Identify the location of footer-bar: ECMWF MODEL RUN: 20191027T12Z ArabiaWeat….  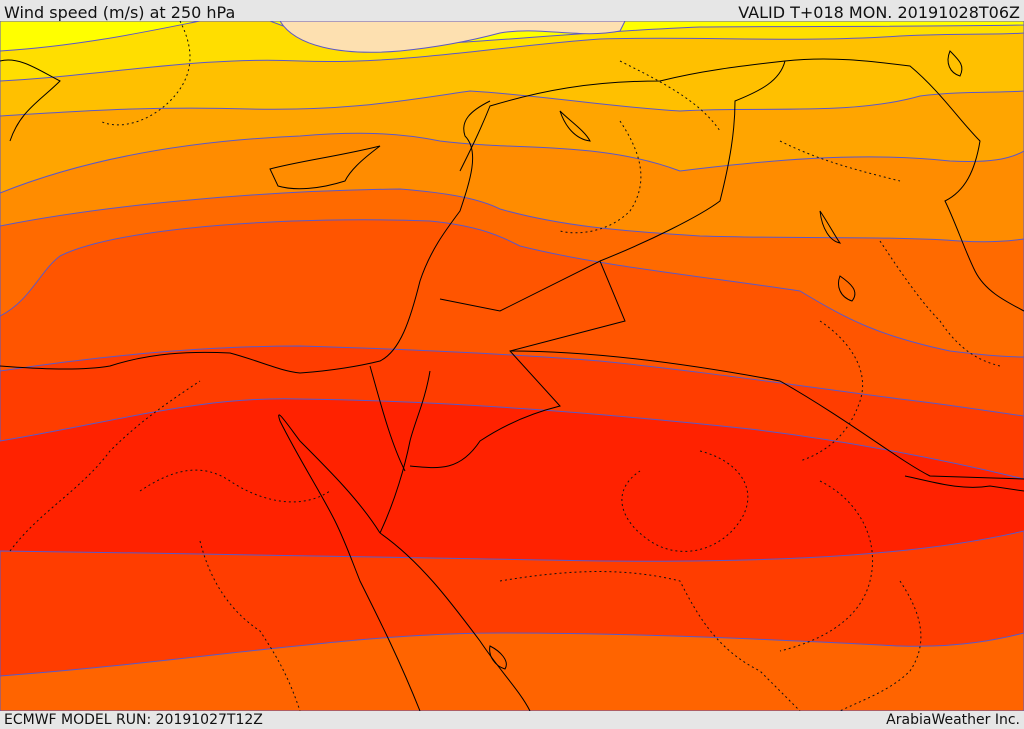
(512, 720).